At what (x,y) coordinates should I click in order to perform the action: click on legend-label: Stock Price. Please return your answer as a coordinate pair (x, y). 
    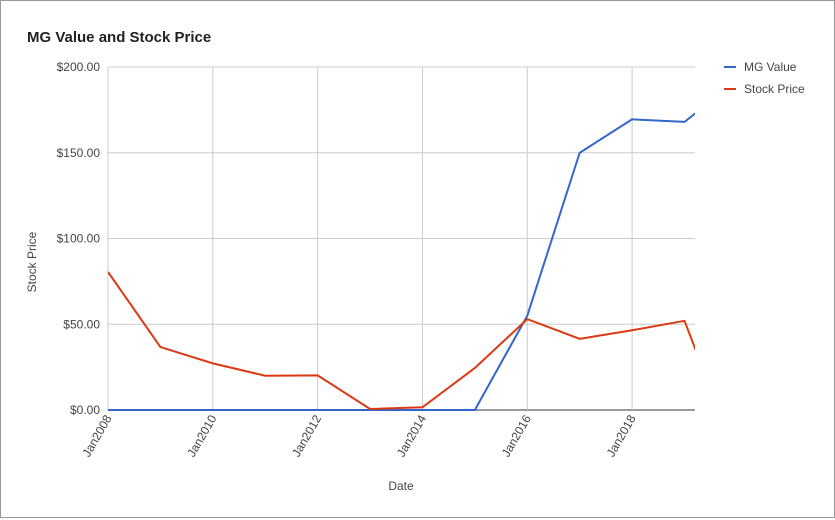
    Looking at the image, I should click on (774, 89).